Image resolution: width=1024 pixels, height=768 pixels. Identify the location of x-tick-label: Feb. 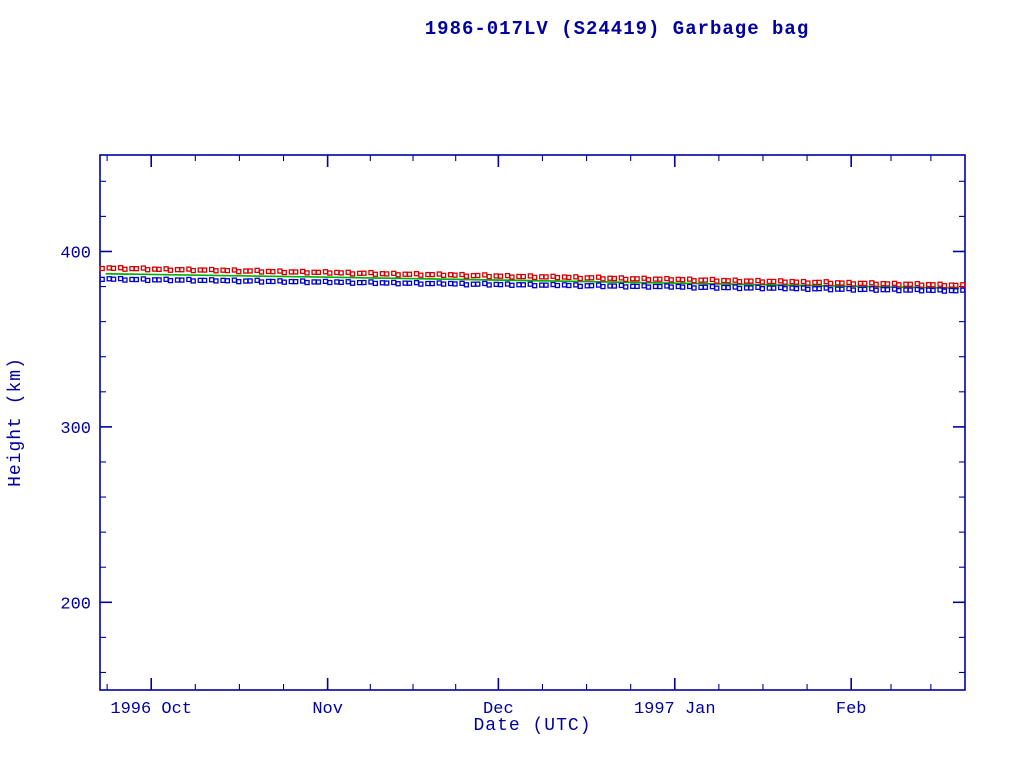
(851, 709).